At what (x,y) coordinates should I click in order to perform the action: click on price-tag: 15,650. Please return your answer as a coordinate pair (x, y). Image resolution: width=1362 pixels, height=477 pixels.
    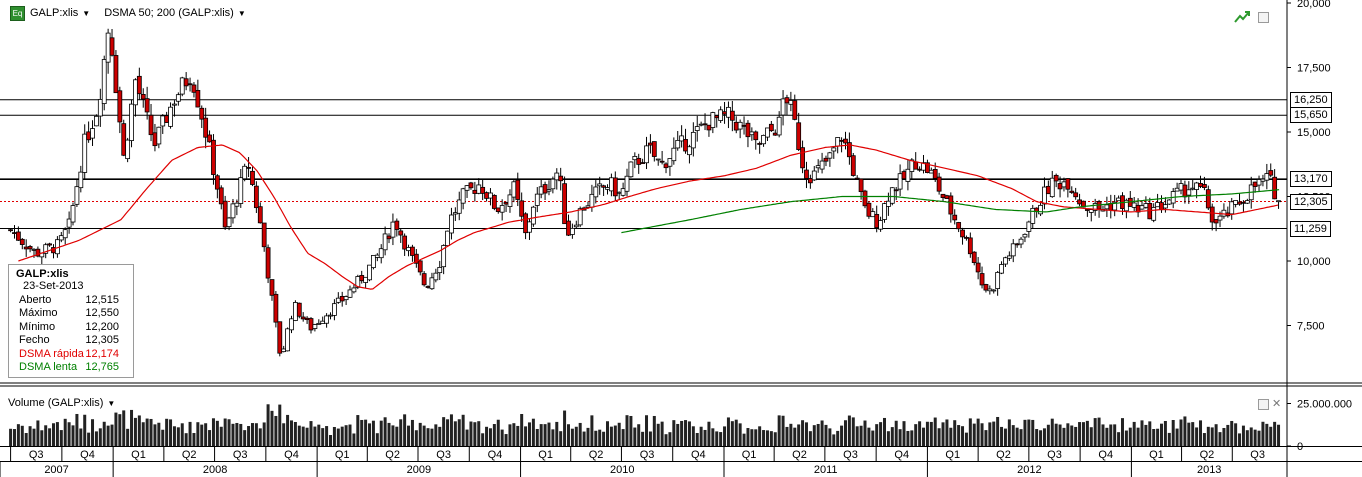
    Looking at the image, I should click on (1311, 115).